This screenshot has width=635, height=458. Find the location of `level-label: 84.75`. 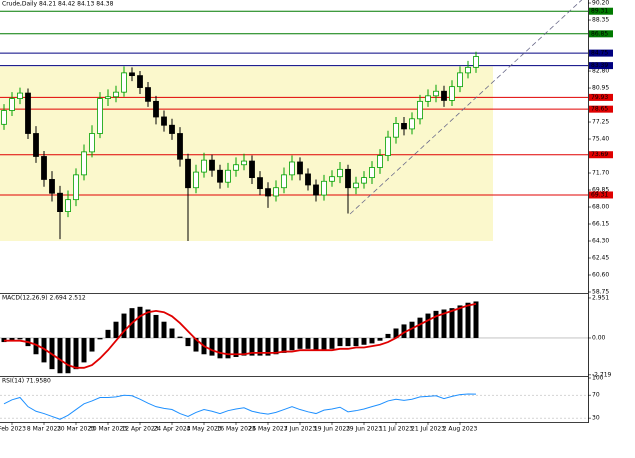

level-label: 84.75 is located at coordinates (599, 53).